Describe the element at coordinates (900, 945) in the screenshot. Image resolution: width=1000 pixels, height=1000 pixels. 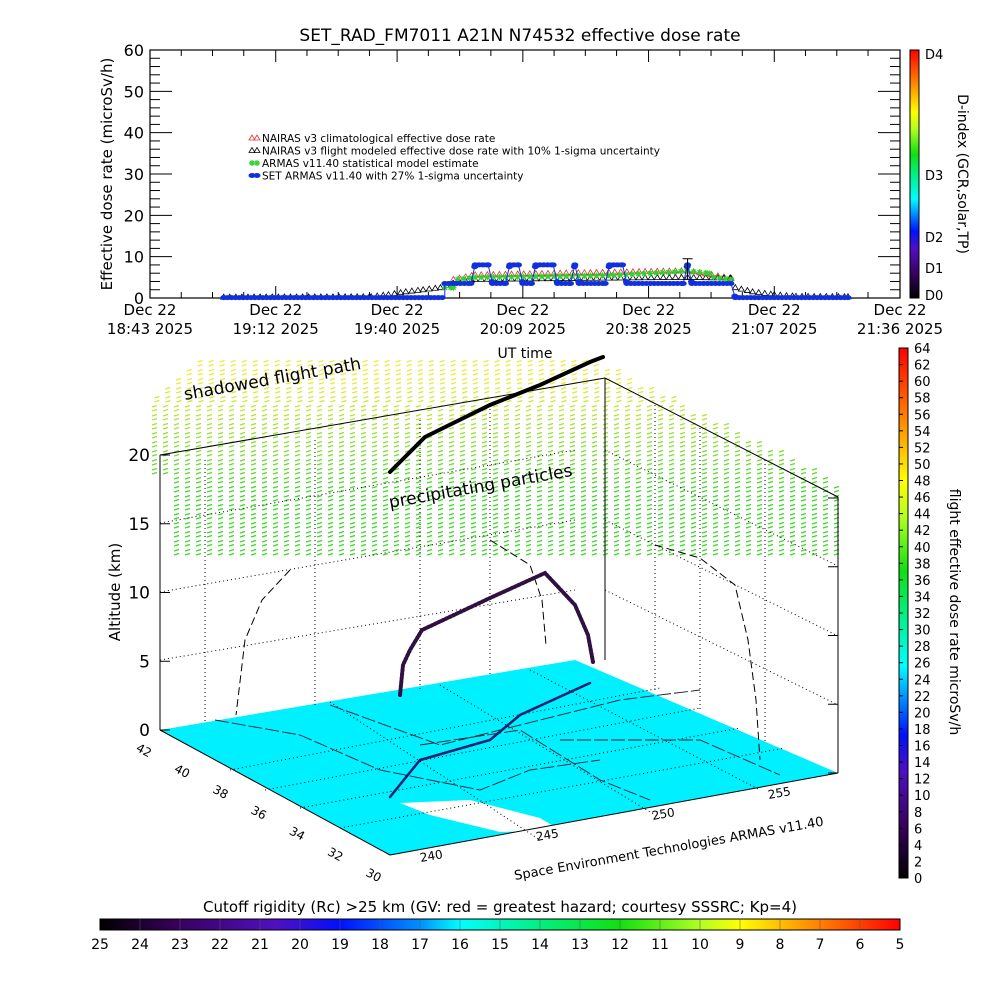
I see `rigidity-tick-label: 5` at that location.